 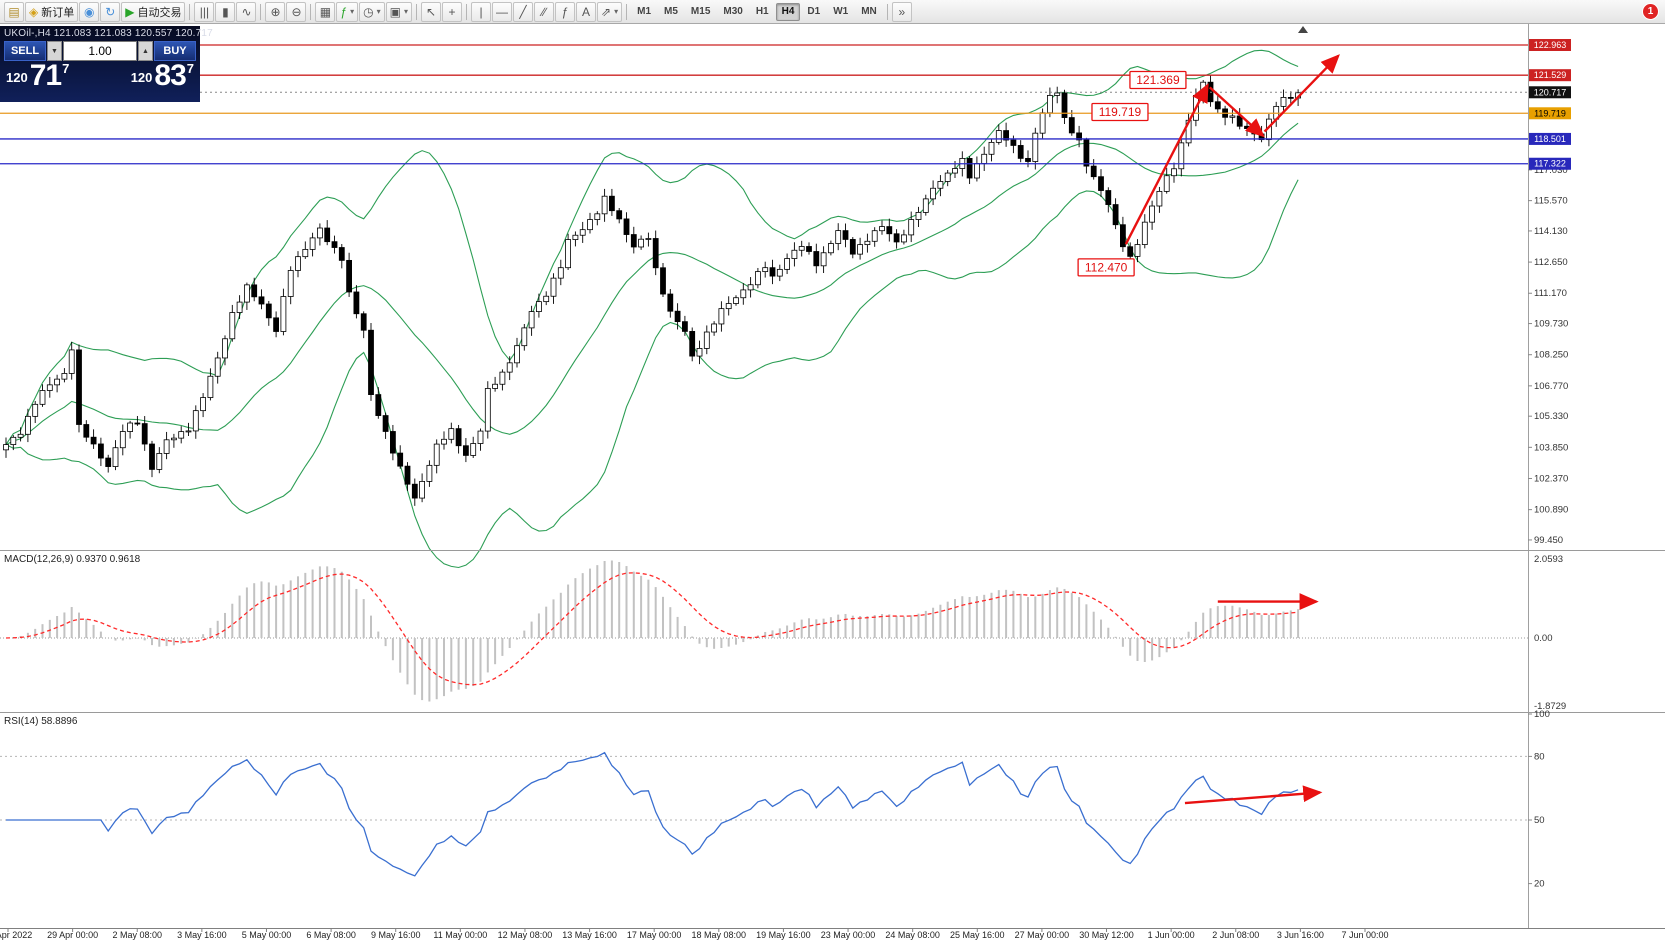 What do you see at coordinates (54, 51) in the screenshot?
I see `volume-decrease-button: ▼` at bounding box center [54, 51].